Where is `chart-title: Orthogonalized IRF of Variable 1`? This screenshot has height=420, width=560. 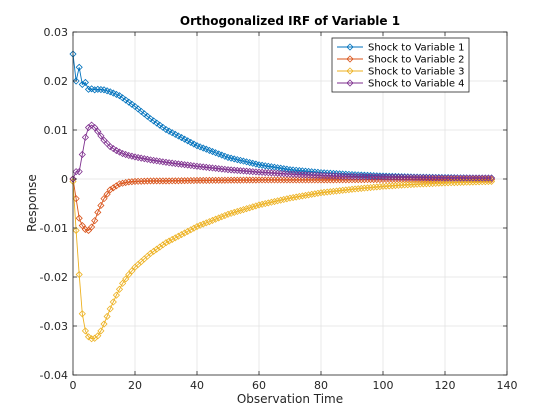
chart-title: Orthogonalized IRF of Variable 1 is located at coordinates (290, 21).